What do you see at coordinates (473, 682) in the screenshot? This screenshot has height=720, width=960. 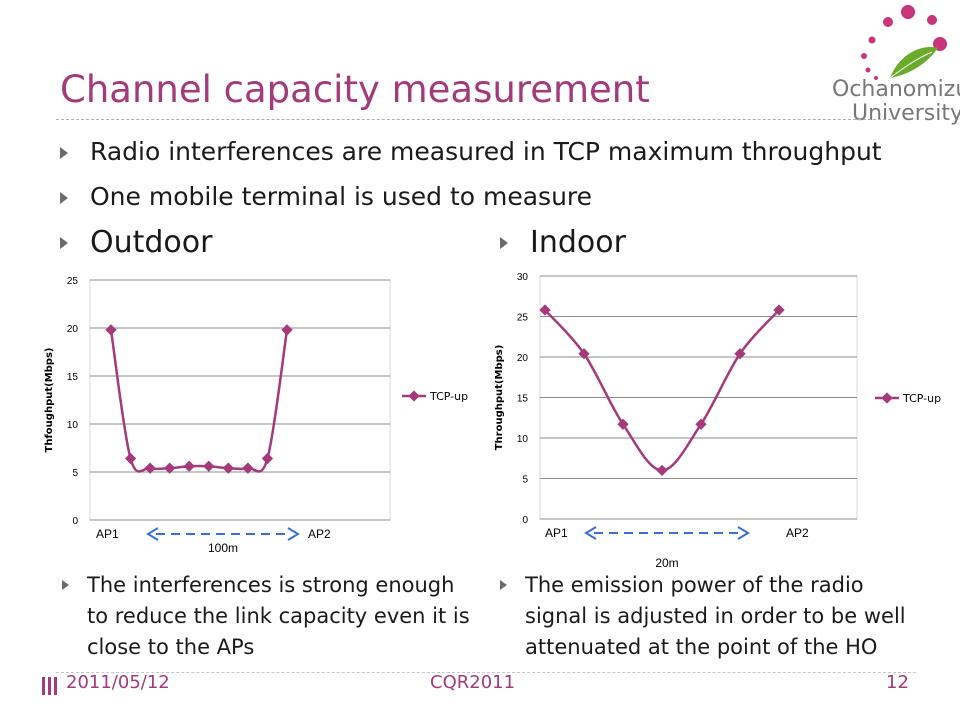 I see `footer-conference: CQR2011` at bounding box center [473, 682].